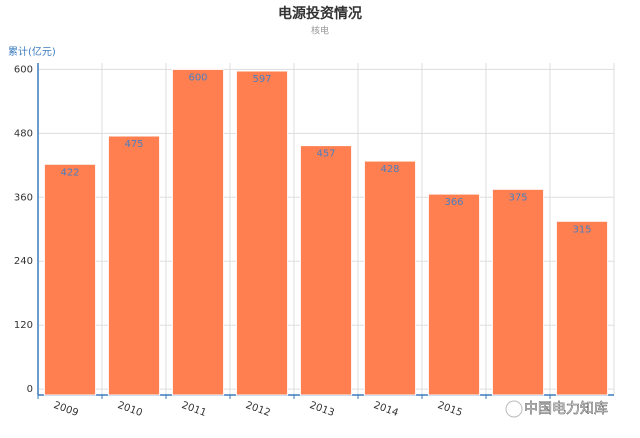 The image size is (640, 438). I want to click on y-tick-label: 360, so click(23, 197).